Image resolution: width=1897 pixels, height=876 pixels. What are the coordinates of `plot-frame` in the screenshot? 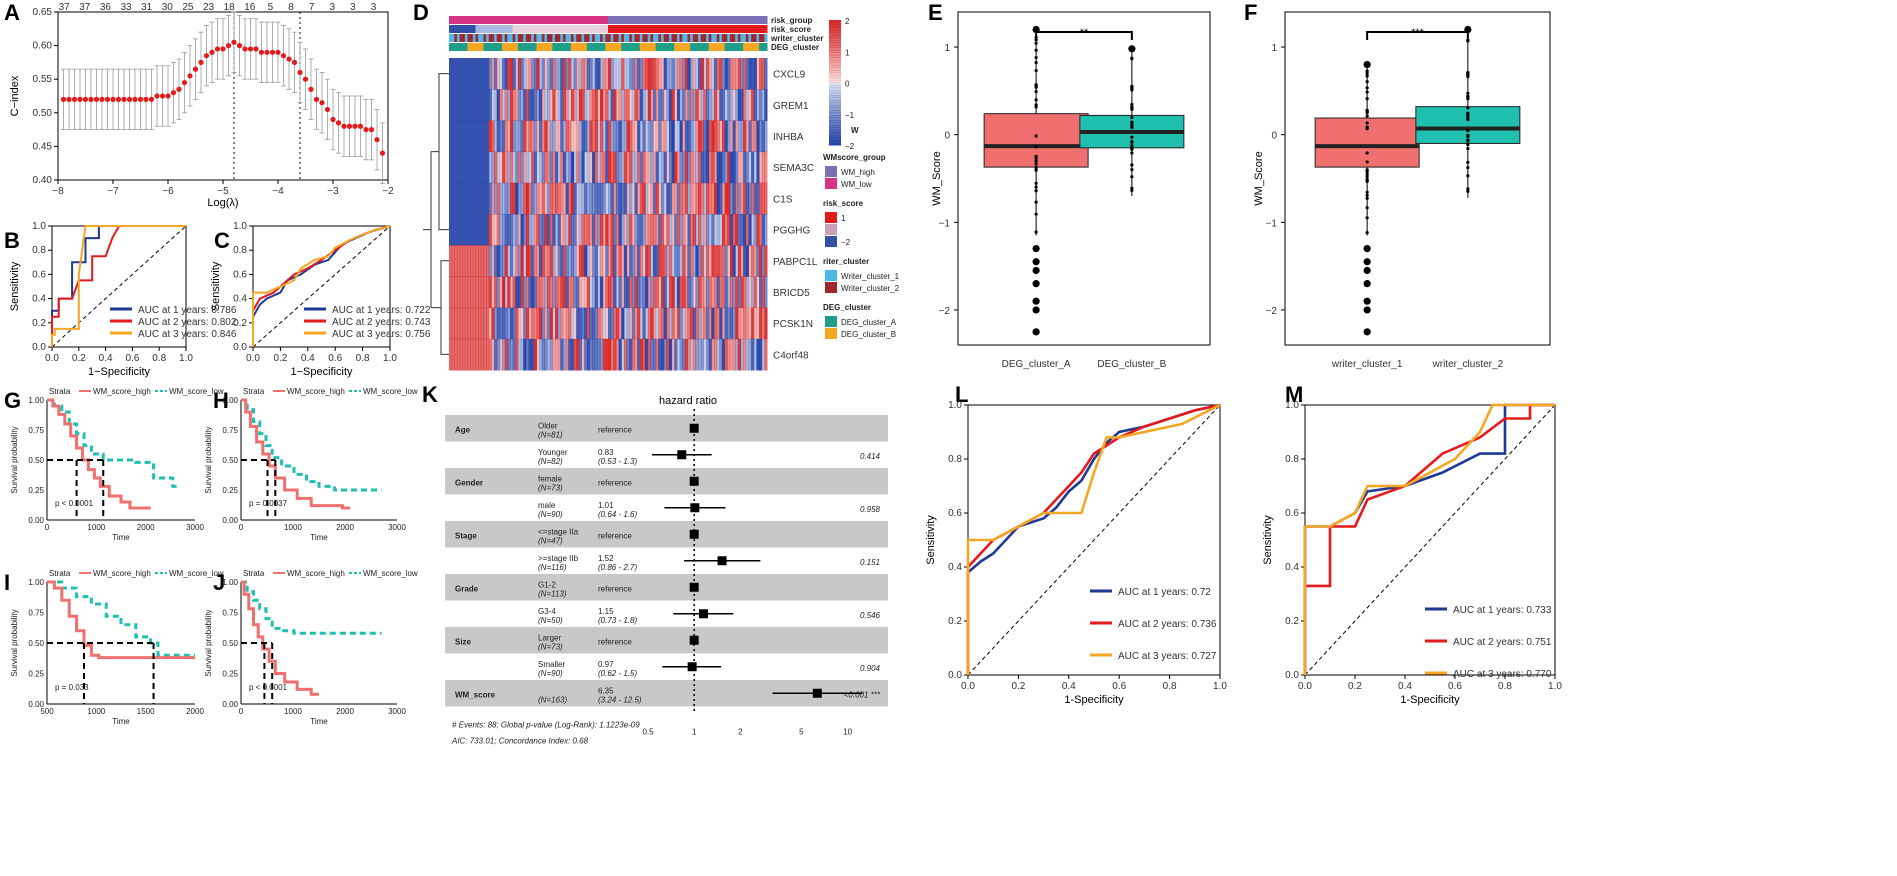 It's located at (1417, 178).